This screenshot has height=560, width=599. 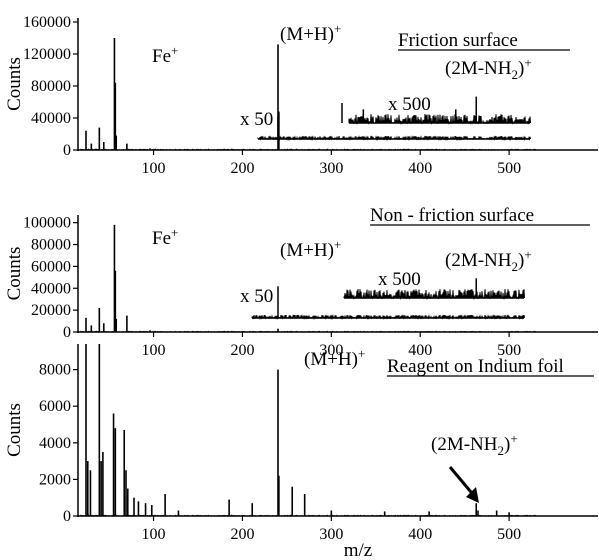 What do you see at coordinates (358, 550) in the screenshot?
I see `x-axis-label: m/z` at bounding box center [358, 550].